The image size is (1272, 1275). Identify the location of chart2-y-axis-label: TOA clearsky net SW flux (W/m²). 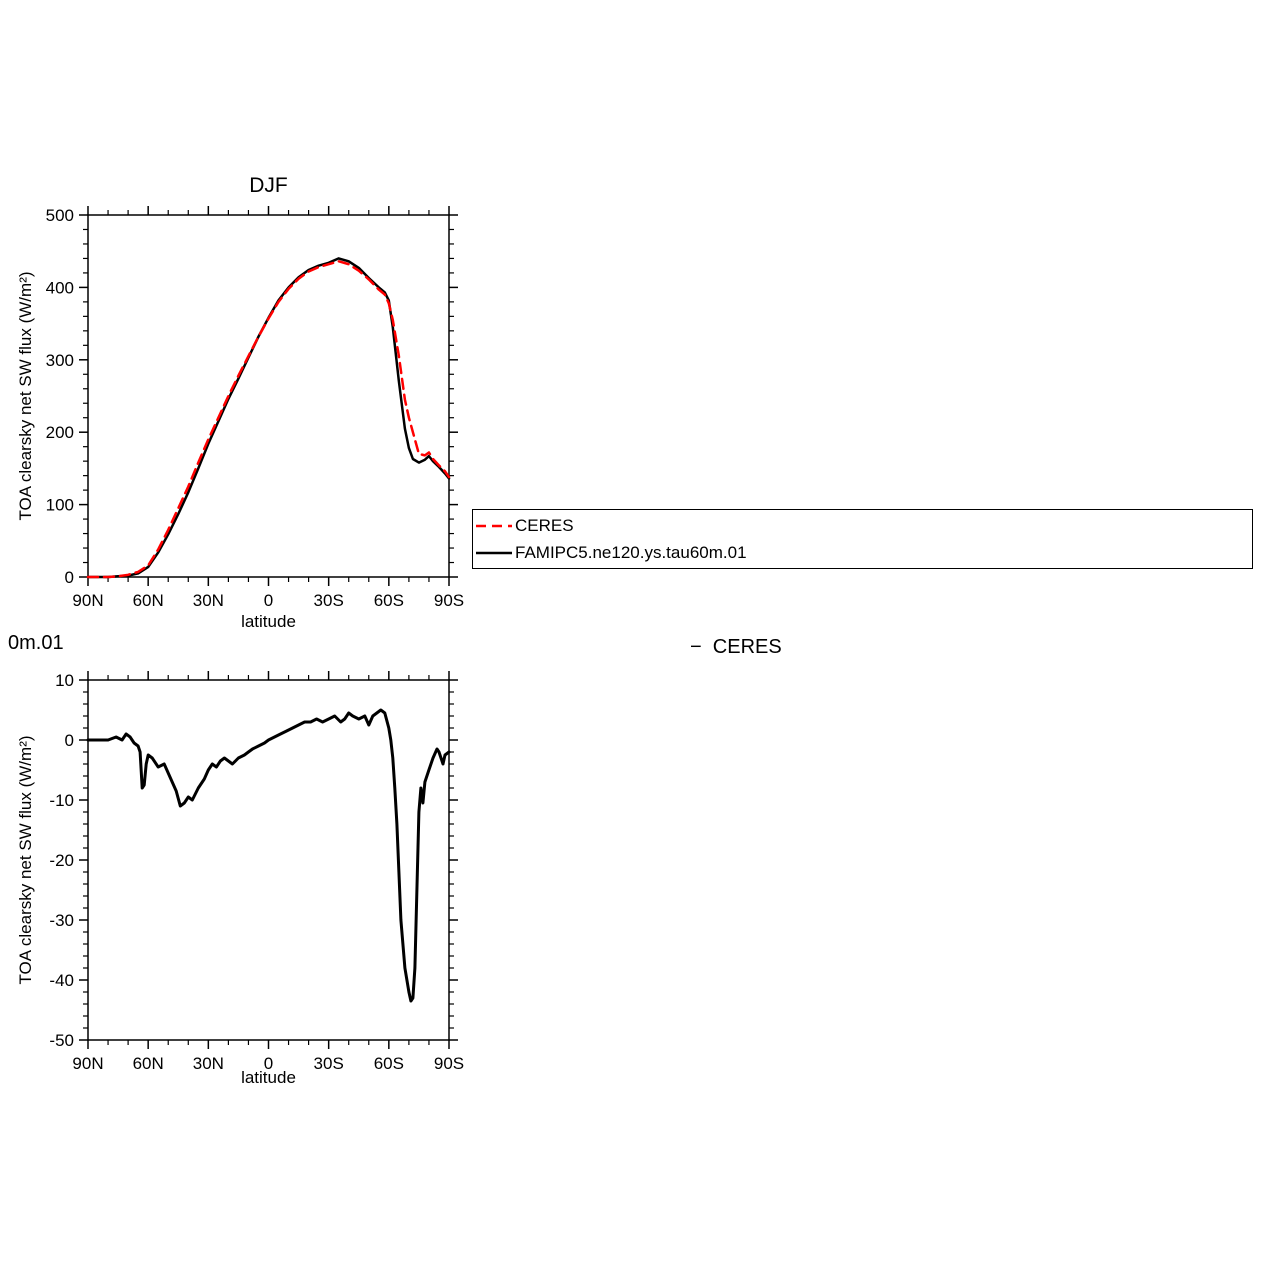
(25, 860).